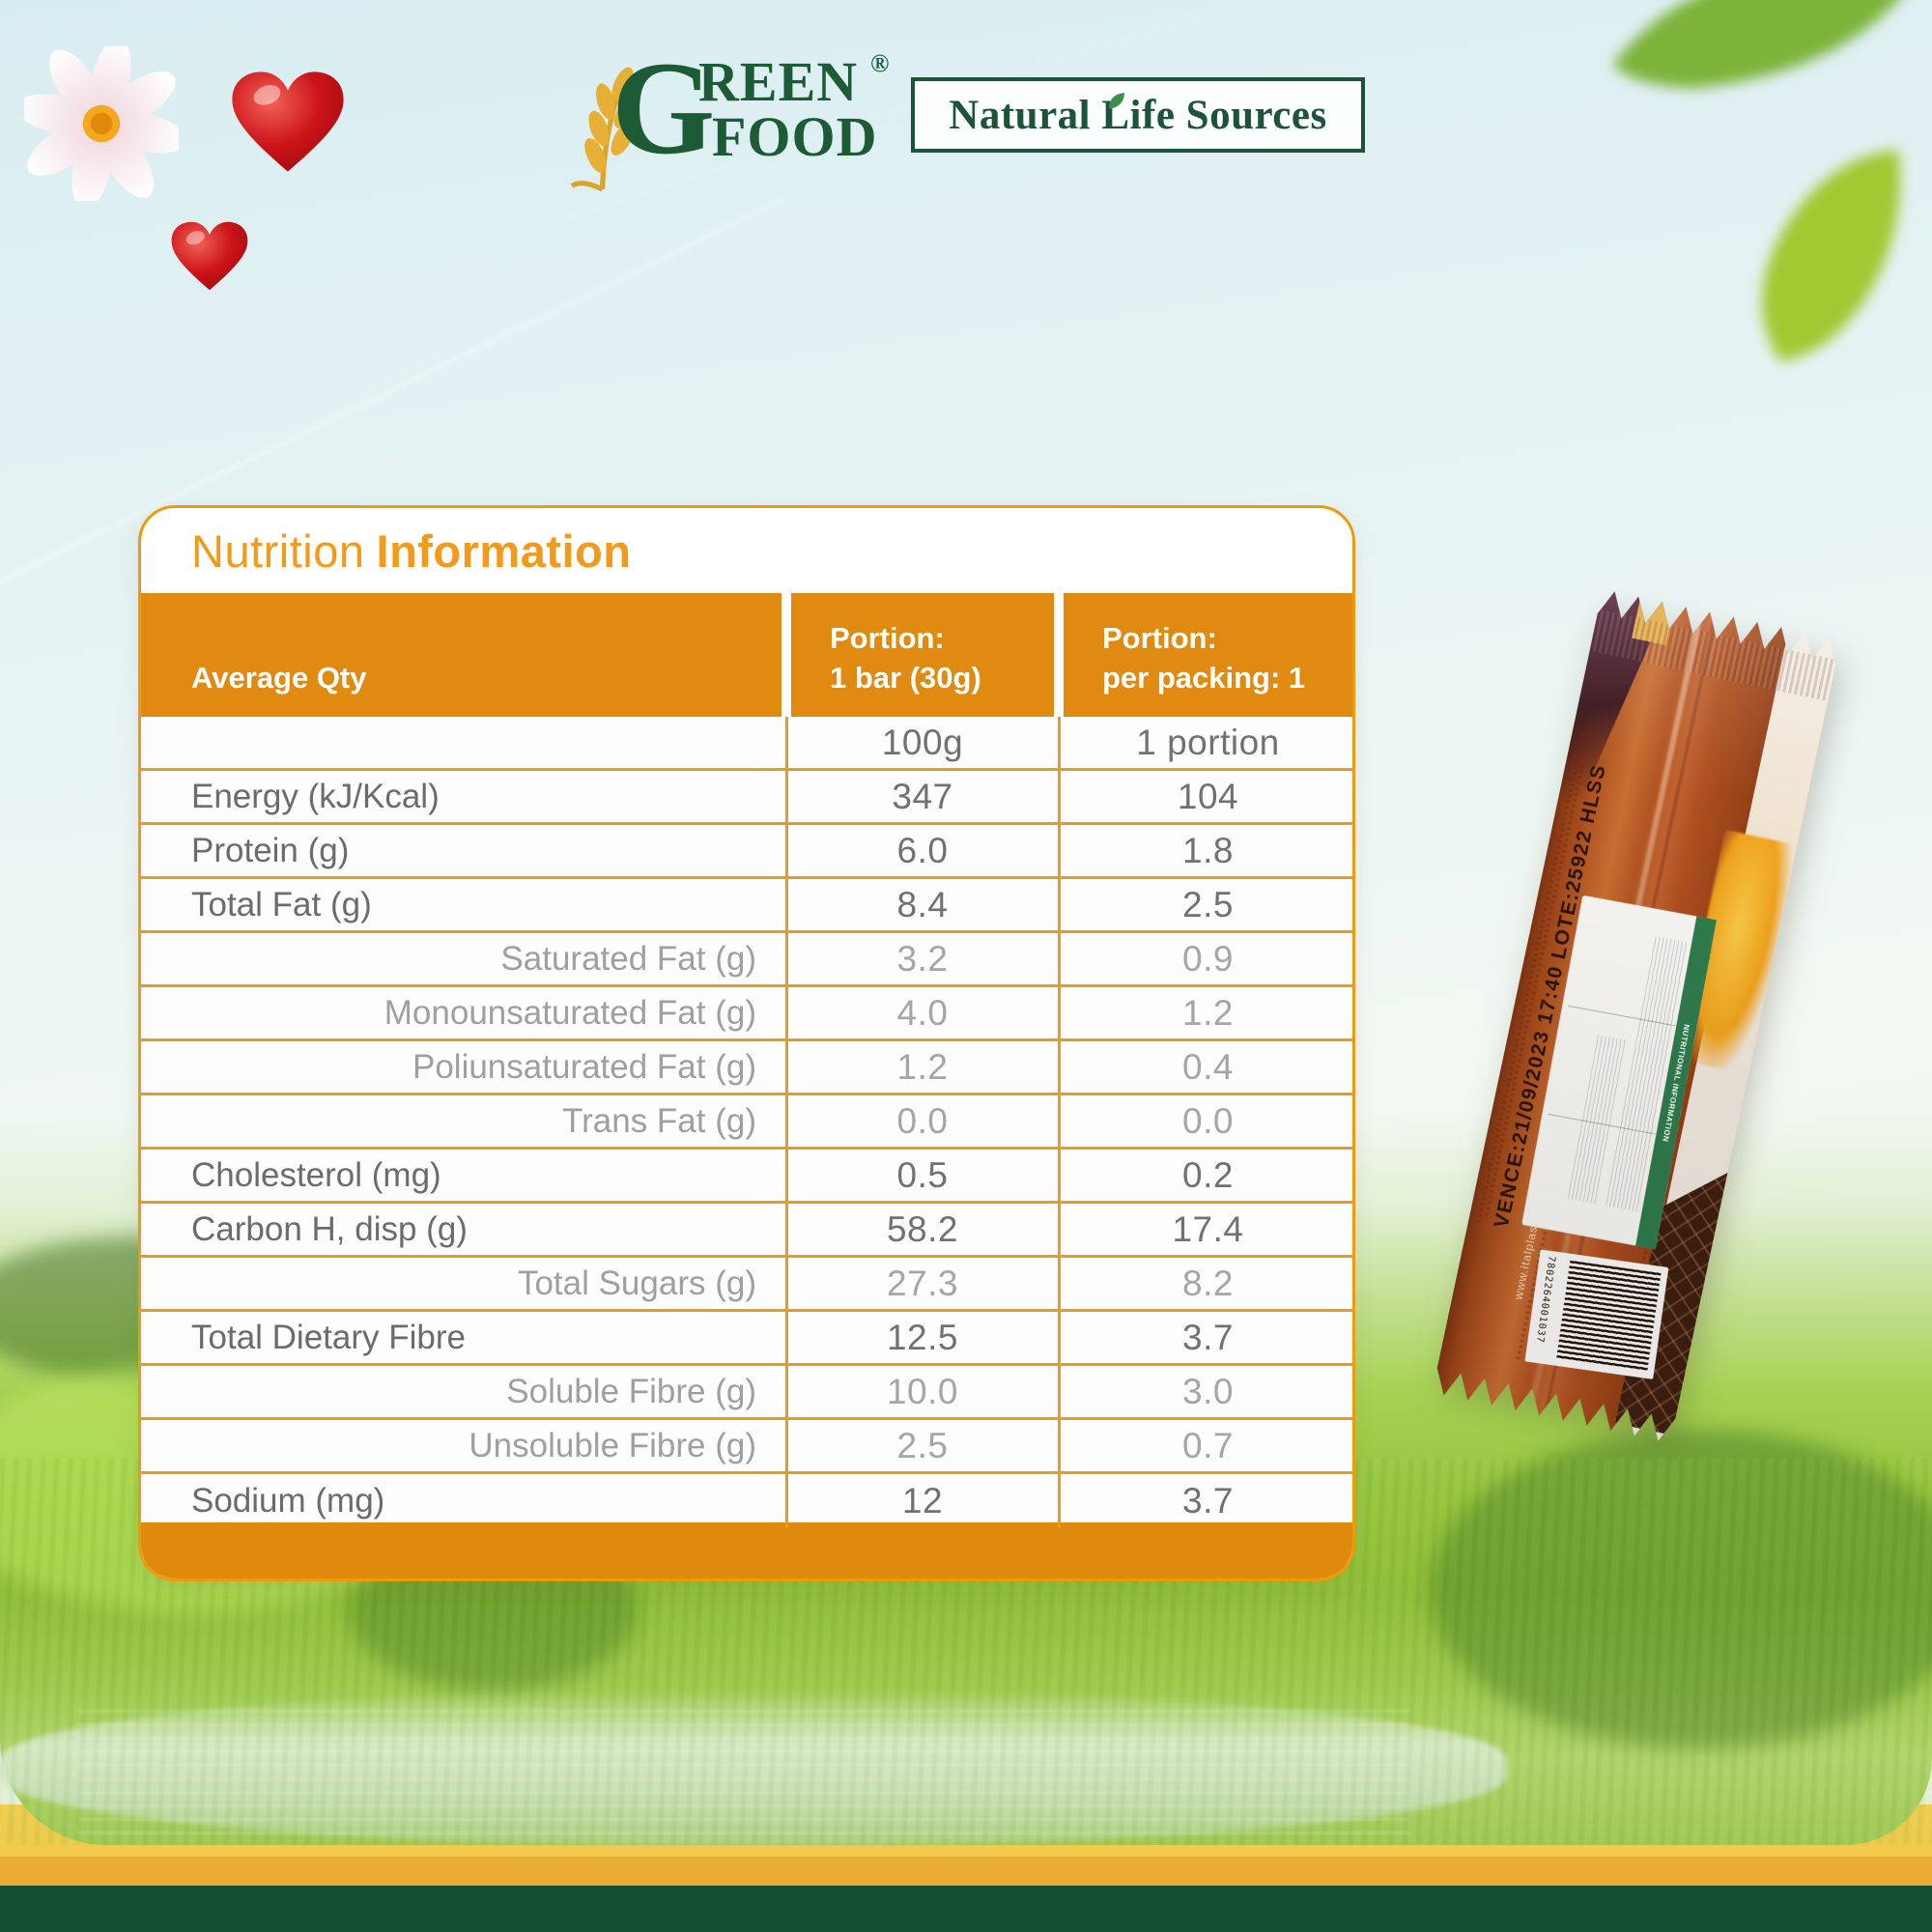 The height and width of the screenshot is (1932, 1932). I want to click on table-row: Unsoluble Fibre (g) 2.5 0.7, so click(746, 1447).